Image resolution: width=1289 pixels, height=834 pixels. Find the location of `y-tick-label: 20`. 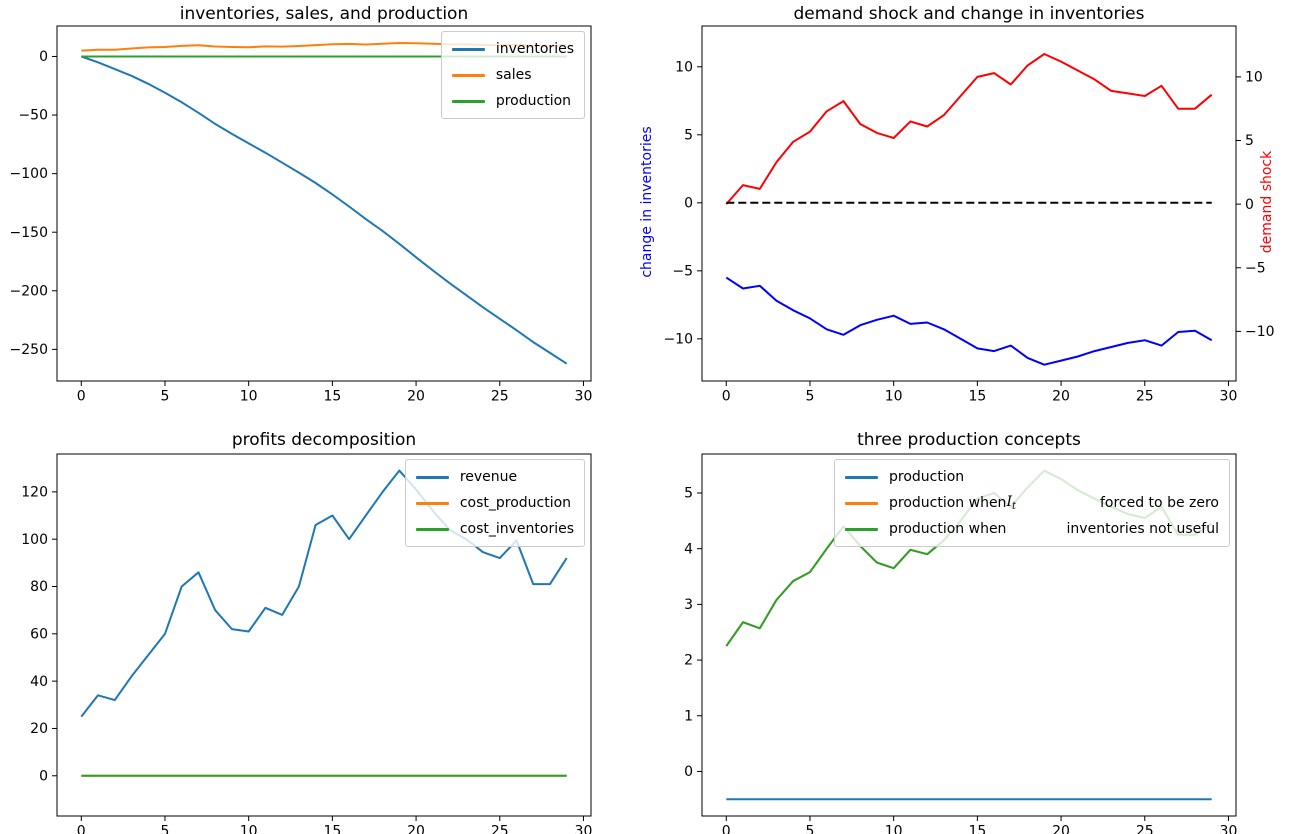

y-tick-label: 20 is located at coordinates (39, 729).